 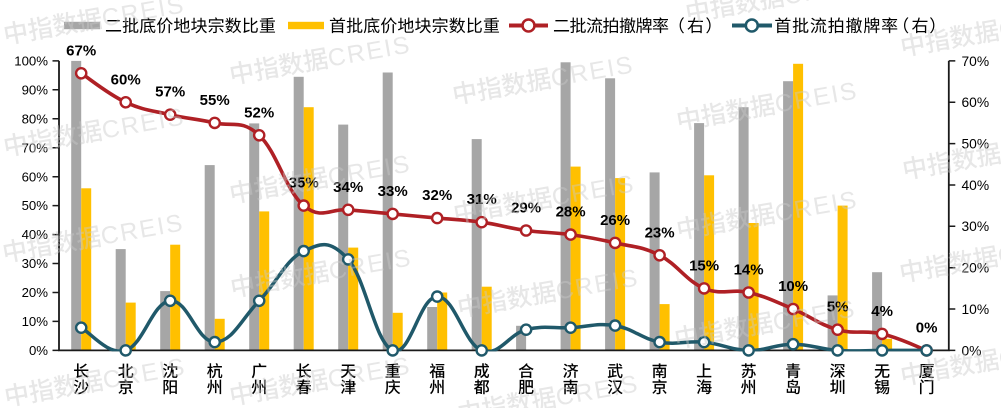 I want to click on svg-text: 100%, so click(x=31, y=61).